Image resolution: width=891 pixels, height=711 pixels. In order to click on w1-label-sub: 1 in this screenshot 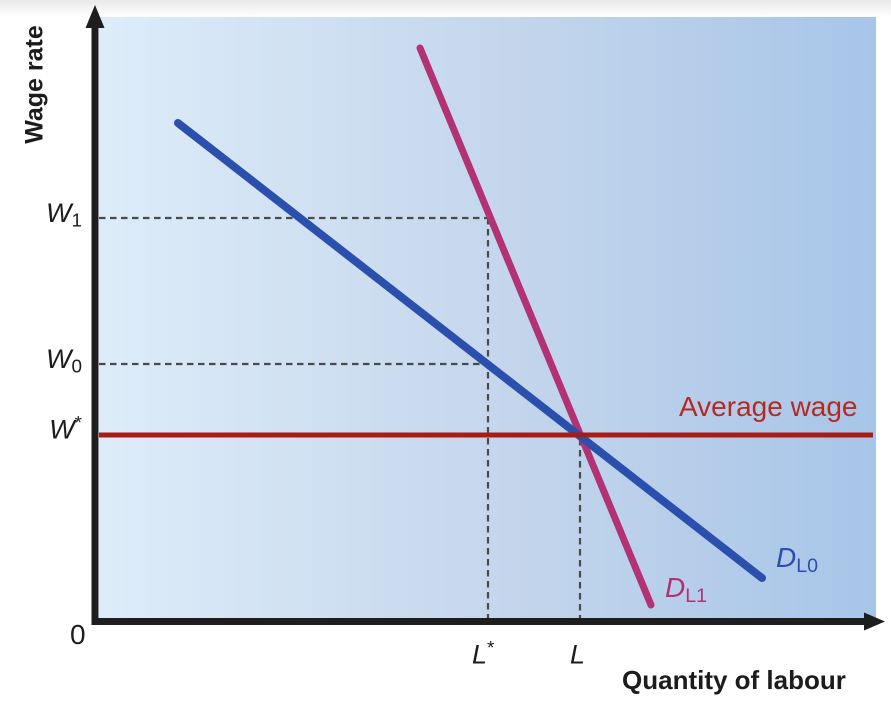, I will do `click(76, 221)`.